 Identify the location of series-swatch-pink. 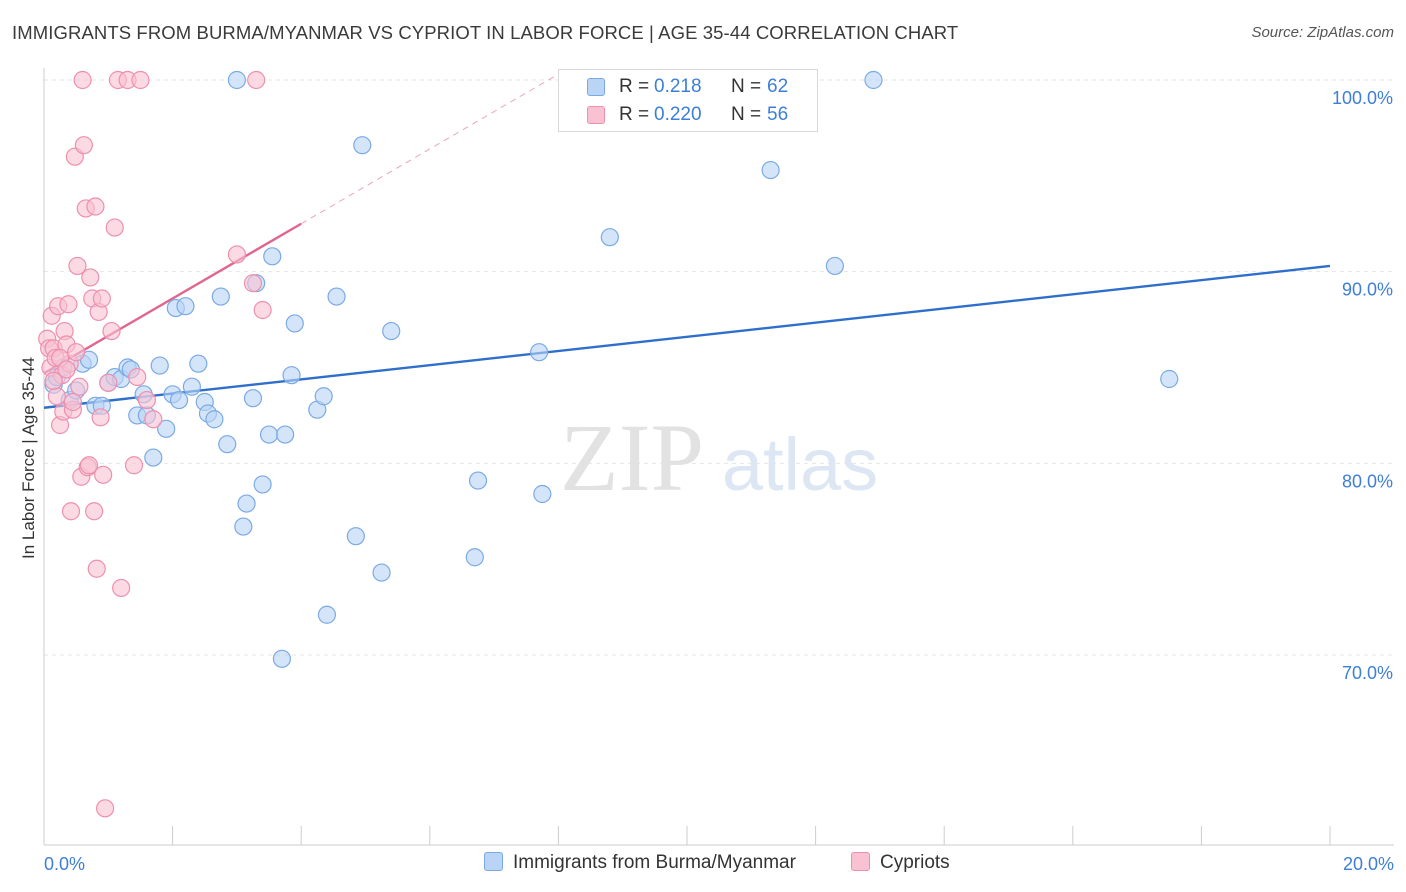
(860, 861).